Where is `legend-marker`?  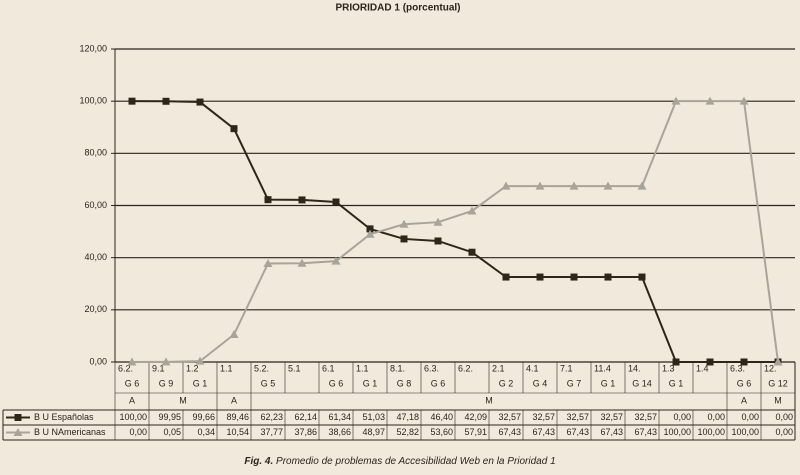
legend-marker is located at coordinates (18, 417).